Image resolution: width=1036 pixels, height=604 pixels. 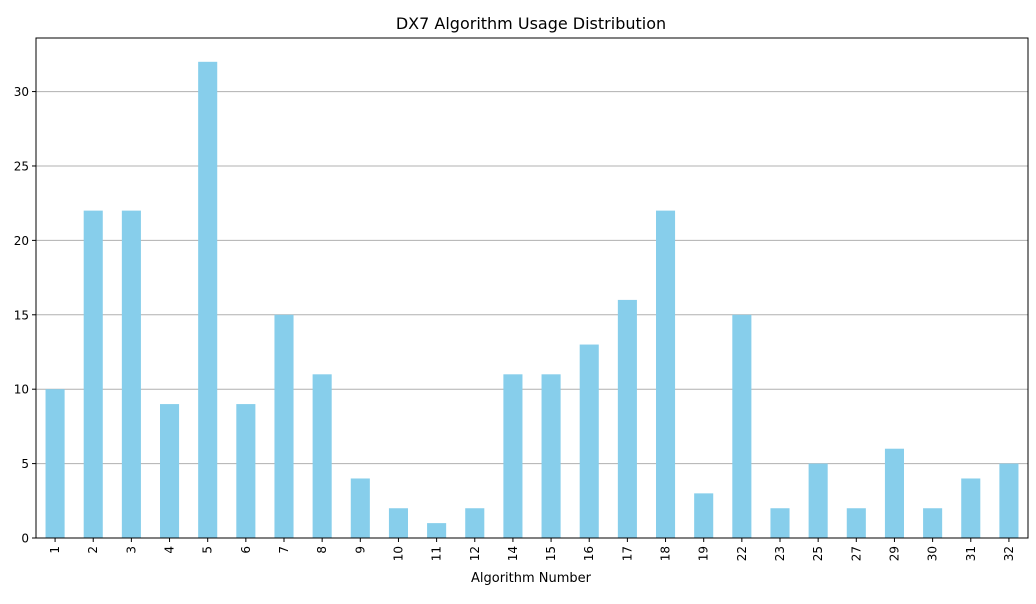 I want to click on x-tick-label: 29, so click(x=894, y=553).